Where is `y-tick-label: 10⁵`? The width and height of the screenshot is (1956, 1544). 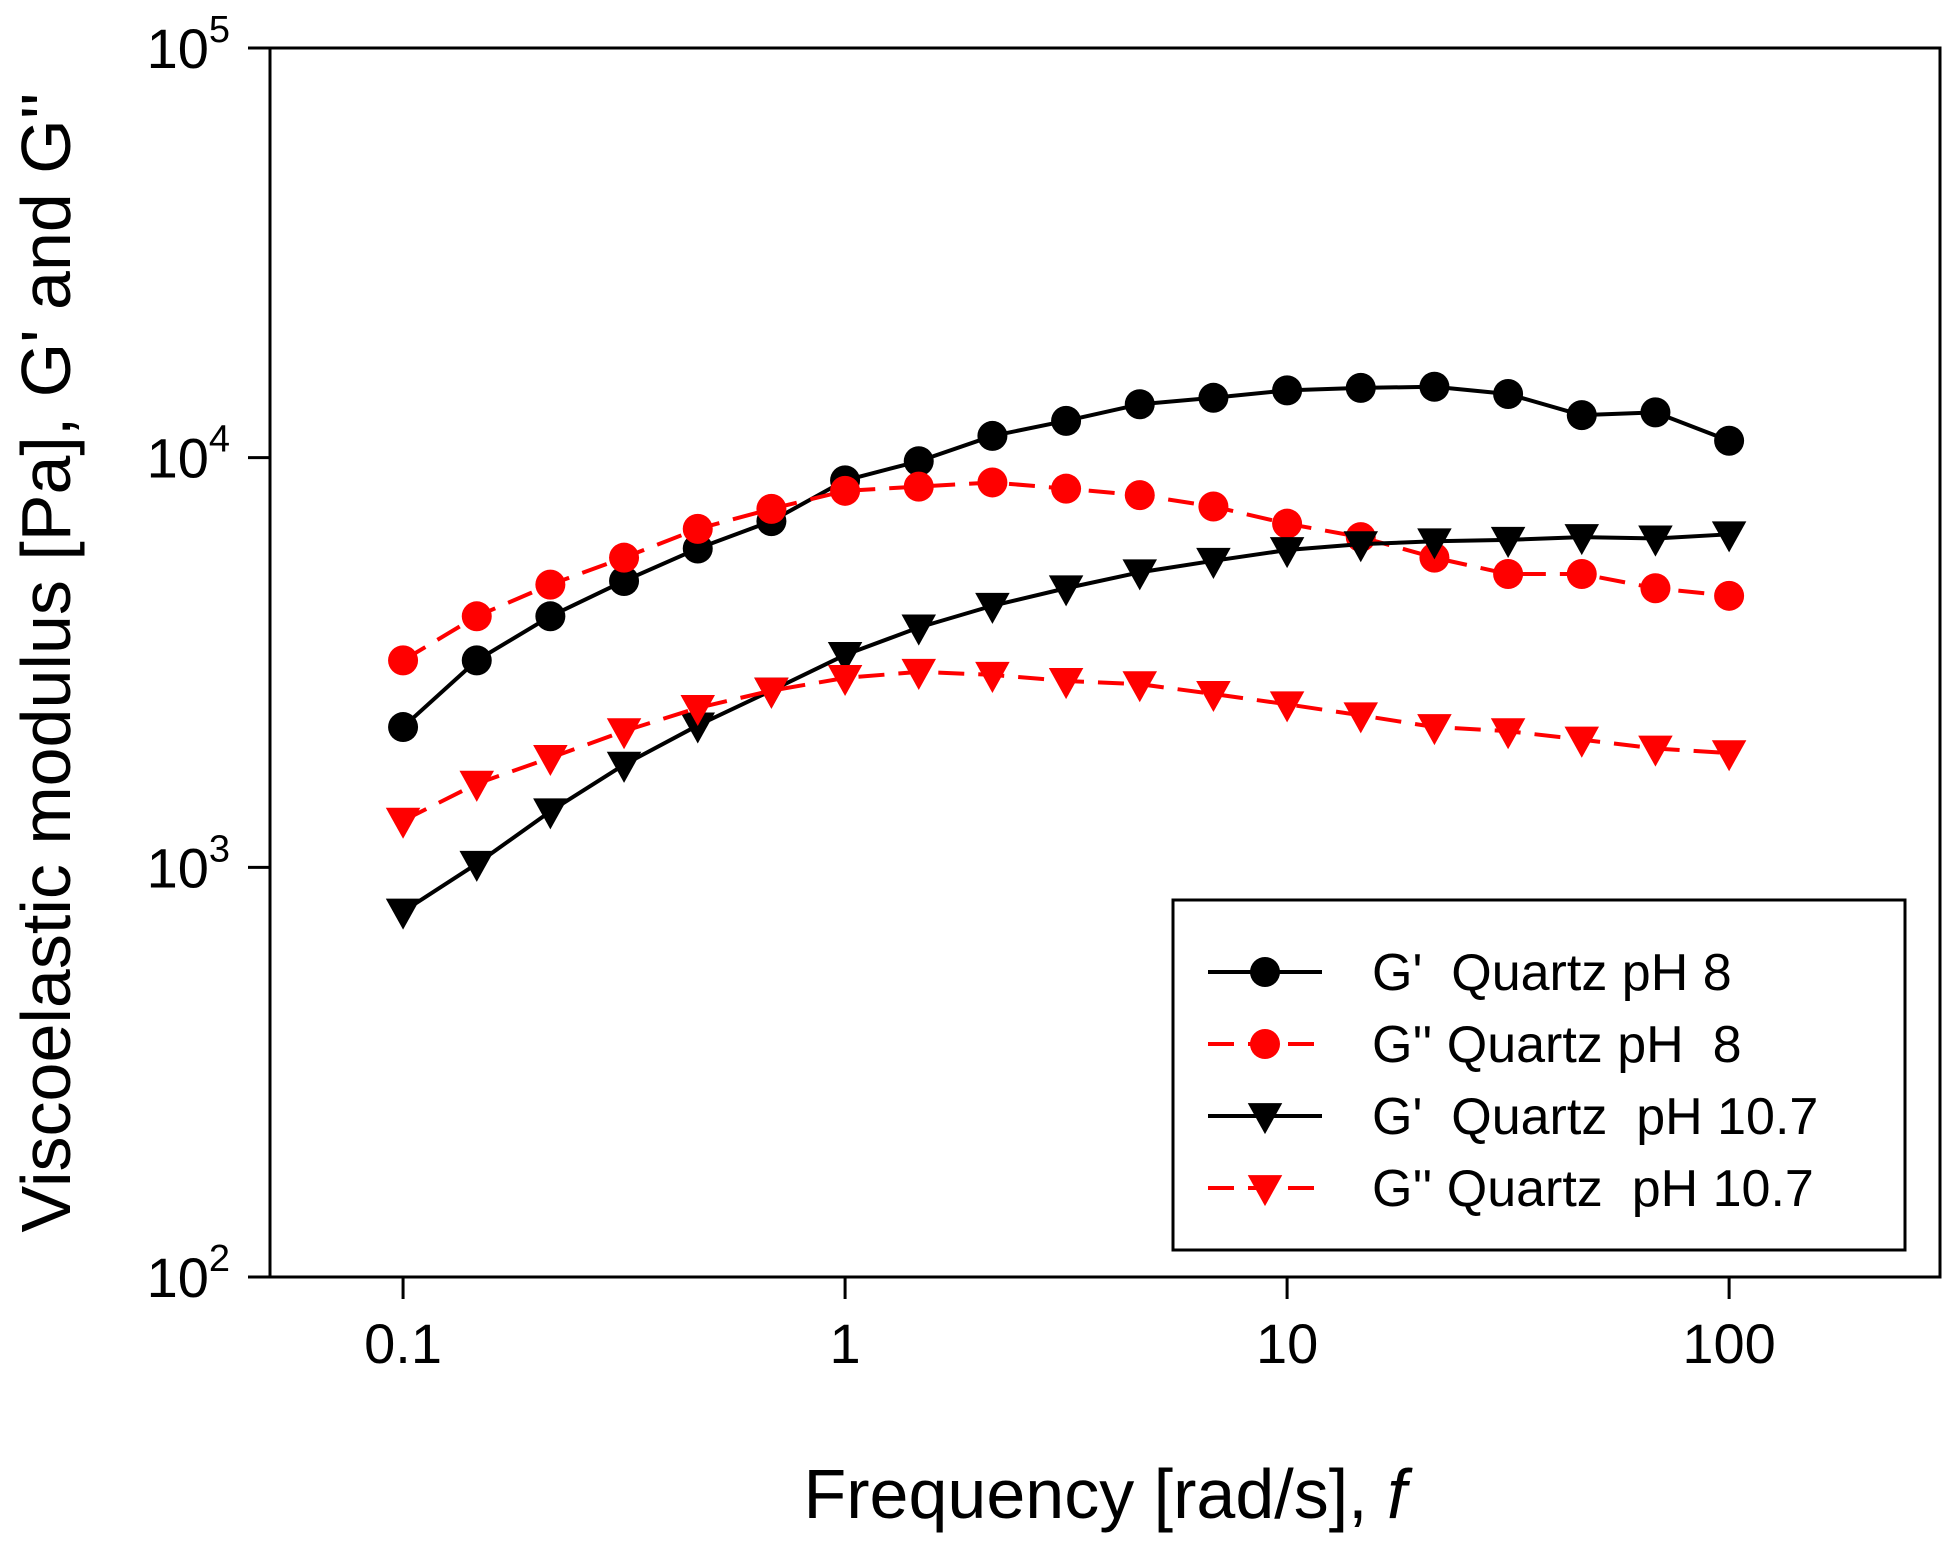 y-tick-label: 10⁵ is located at coordinates (188, 44).